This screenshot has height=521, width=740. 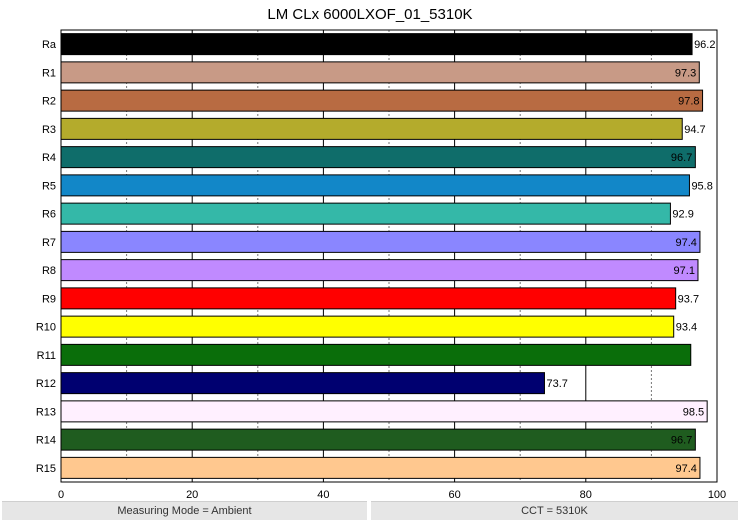 What do you see at coordinates (454, 495) in the screenshot?
I see `x-tick-label: 60` at bounding box center [454, 495].